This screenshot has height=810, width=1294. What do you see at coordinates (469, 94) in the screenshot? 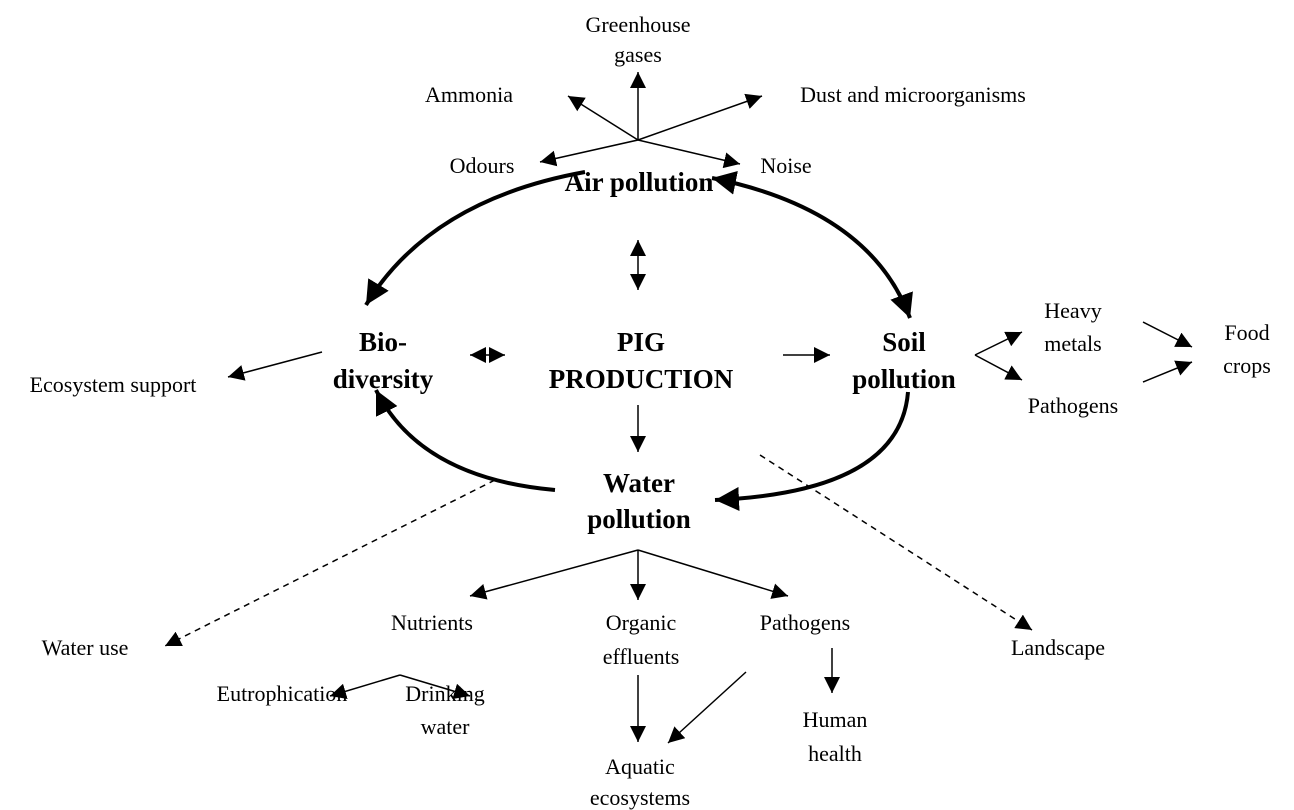
I see `node-label: Ammonia` at bounding box center [469, 94].